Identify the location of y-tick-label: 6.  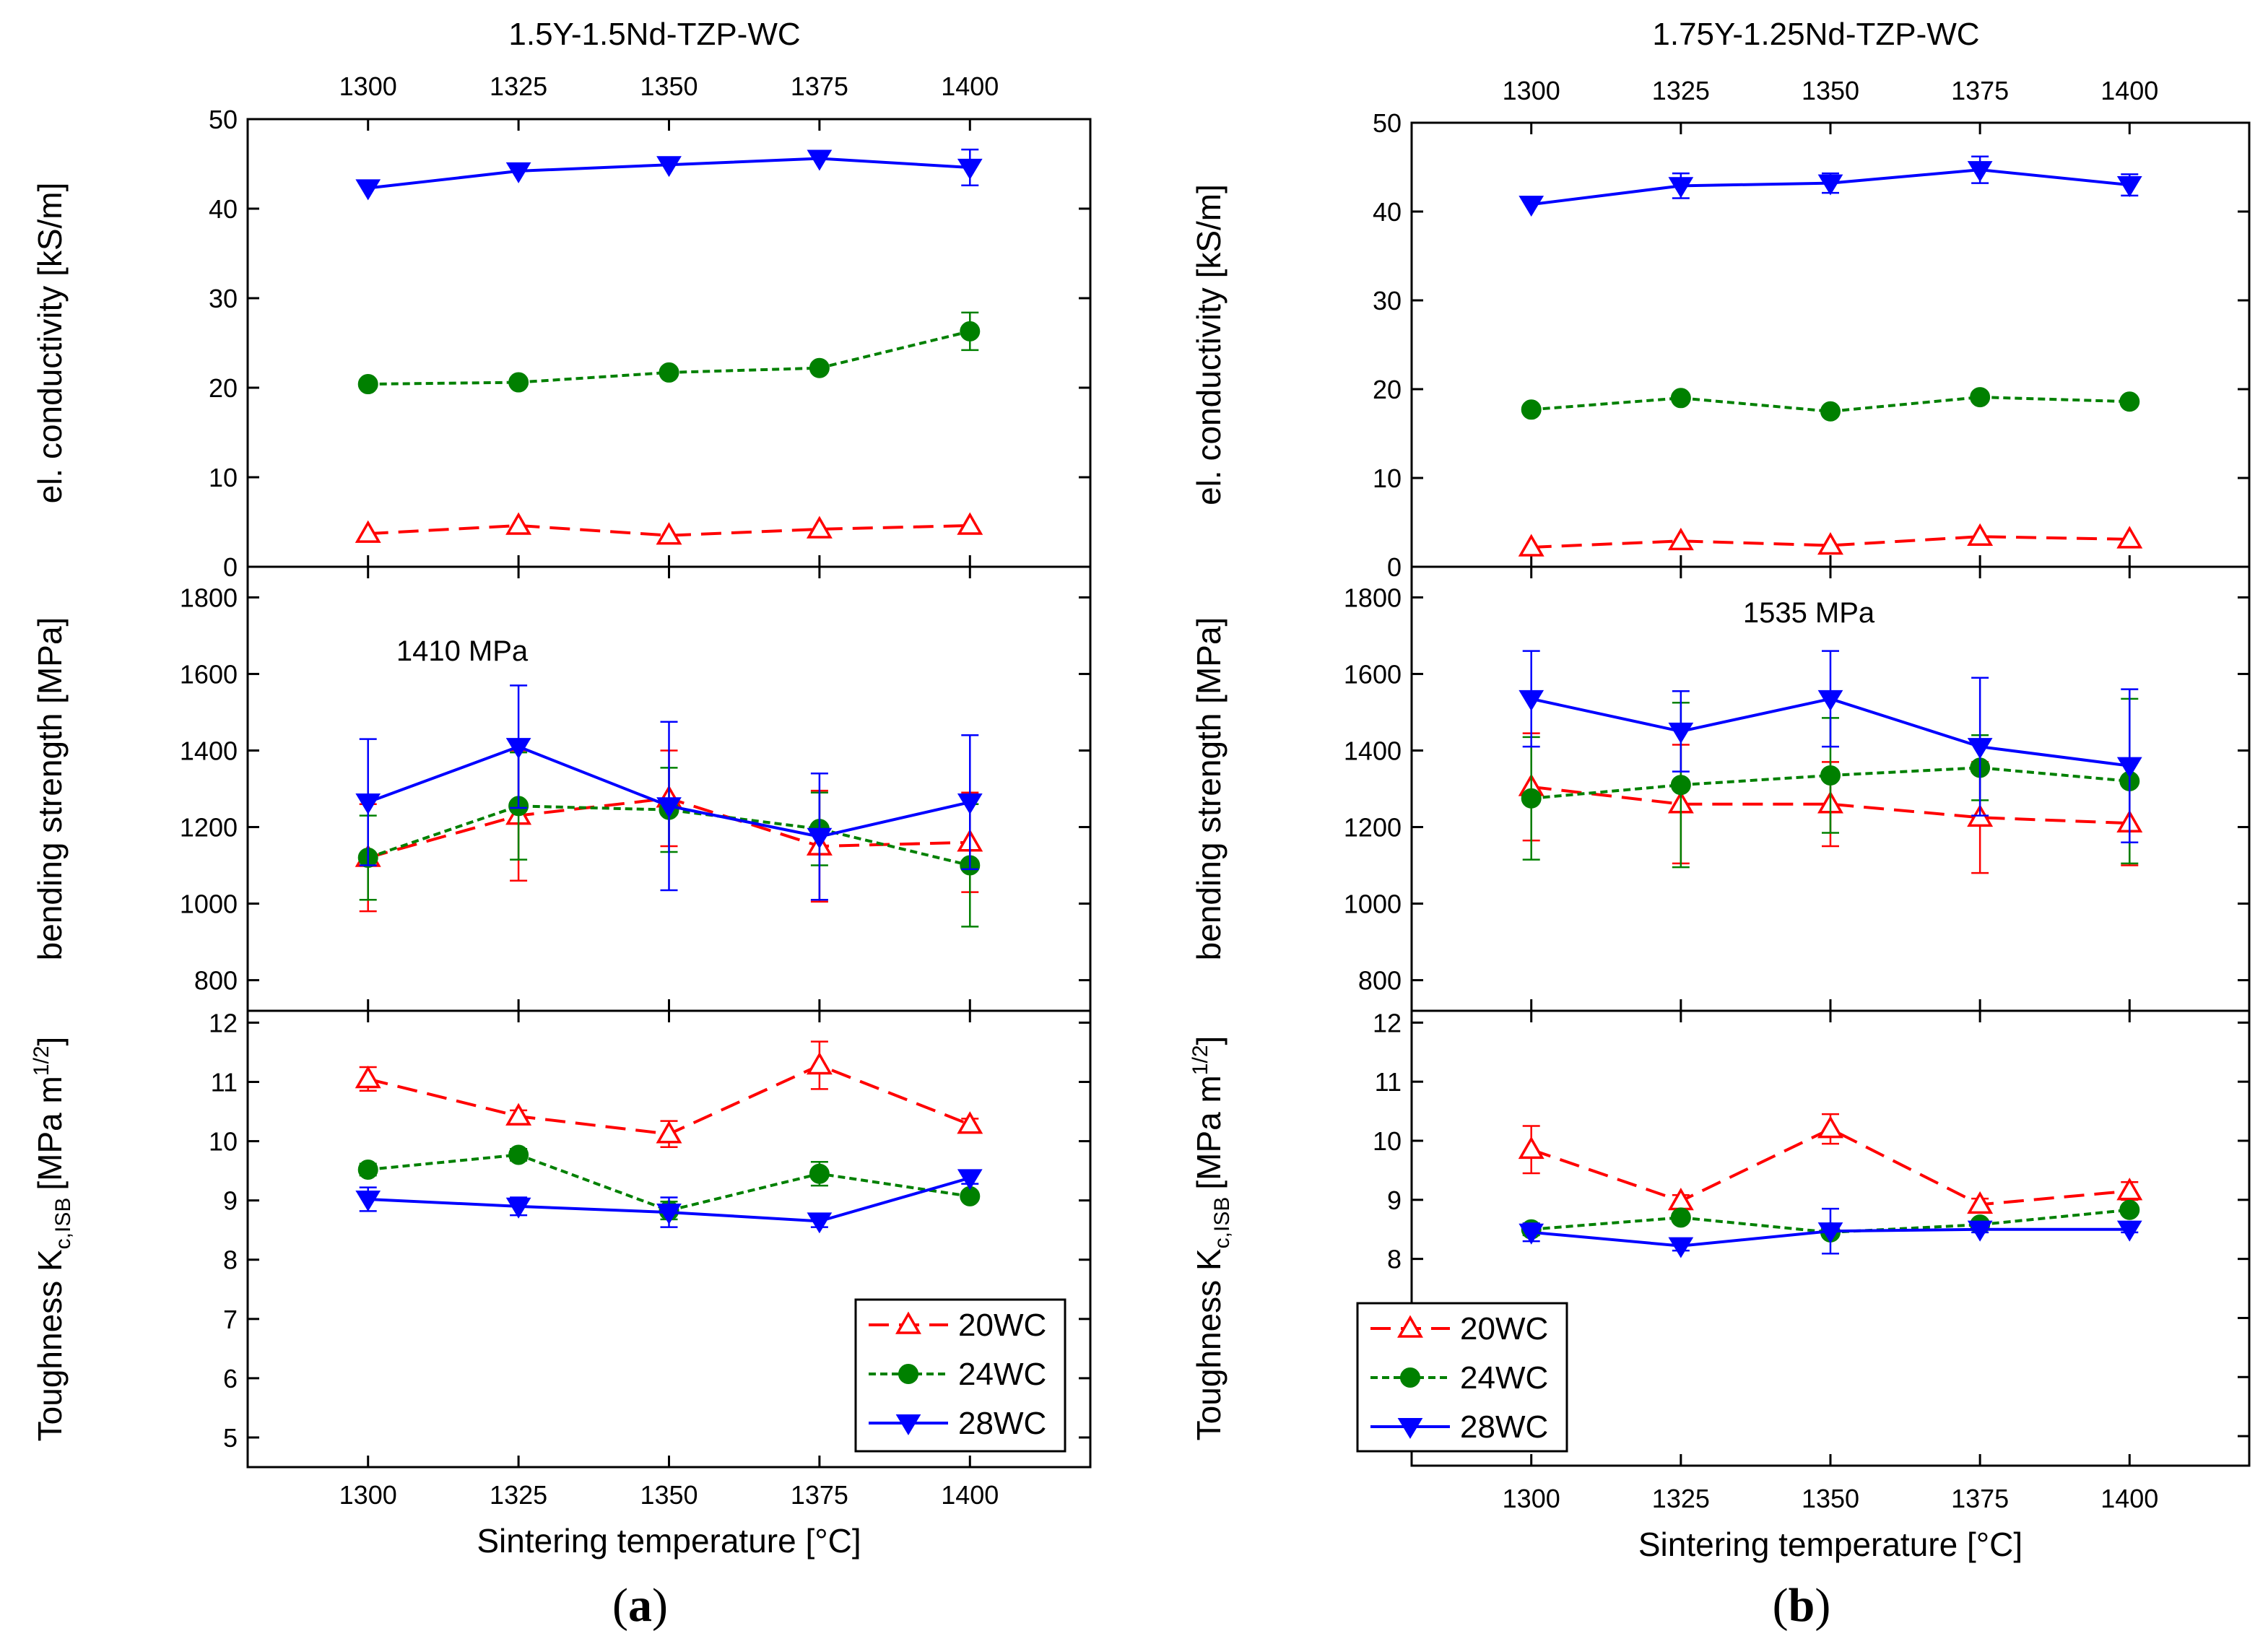
(230, 1378).